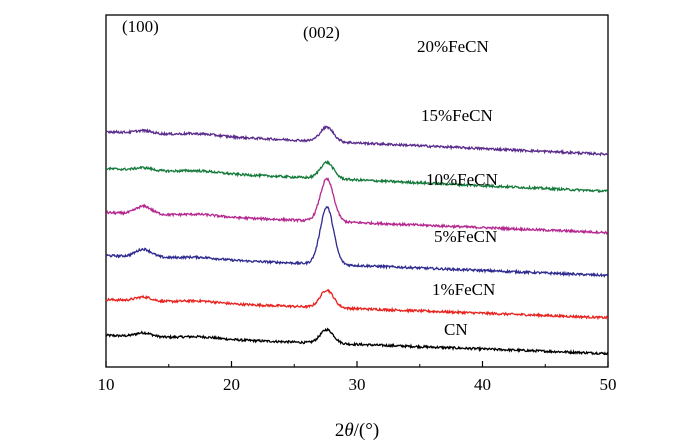 The image size is (700, 448). I want to click on x-axis-ticks: 10 20 30 40 50, so click(357, 377).